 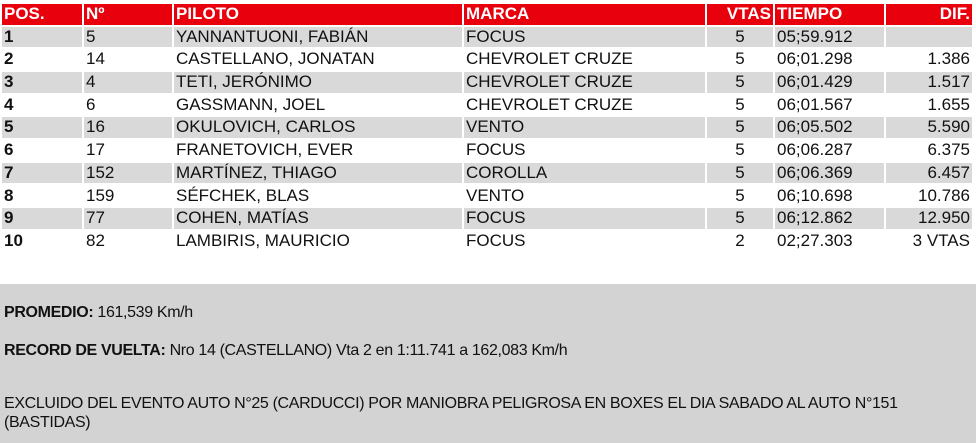 I want to click on cell-pos: 5, so click(x=42, y=127).